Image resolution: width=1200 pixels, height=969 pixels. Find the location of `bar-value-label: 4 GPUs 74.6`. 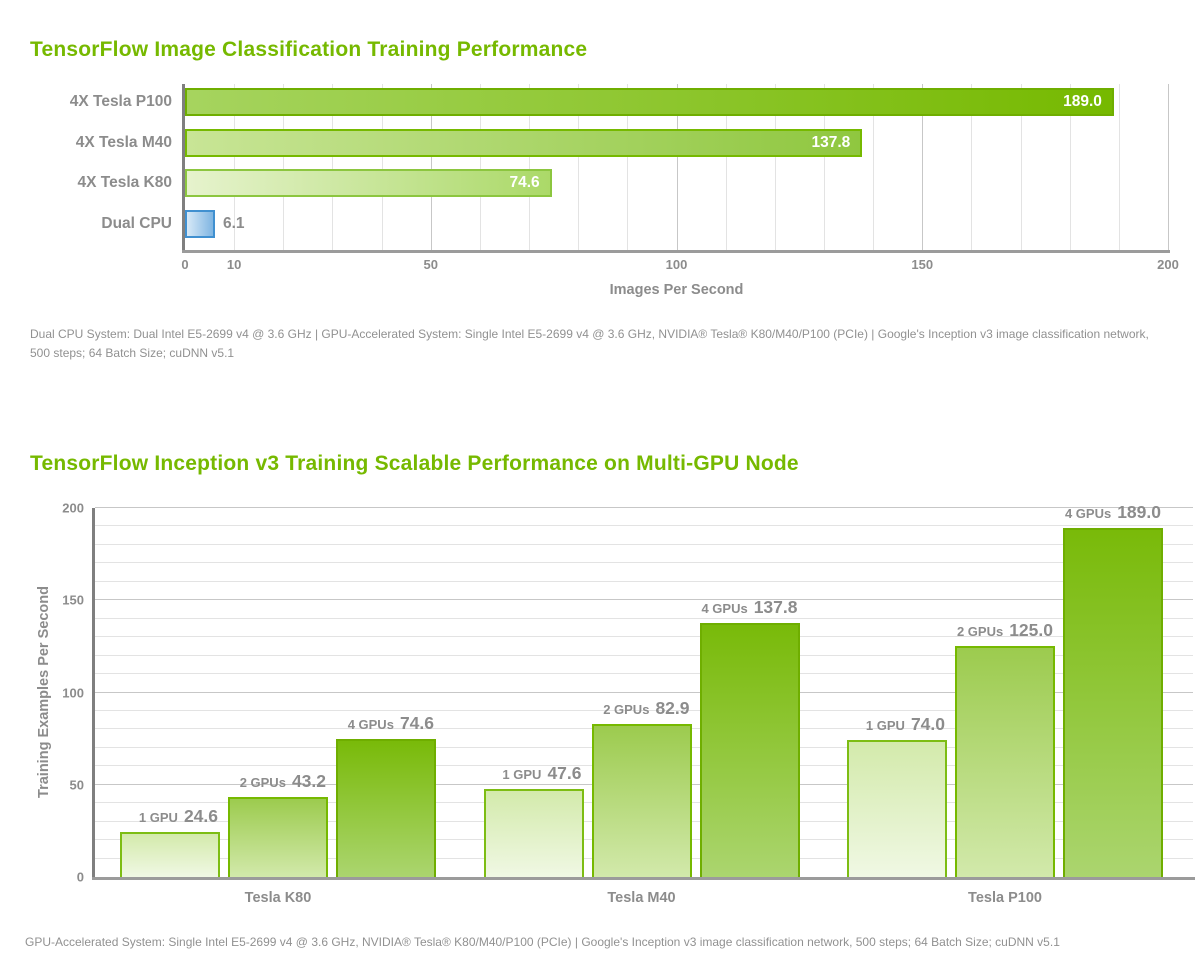

bar-value-label: 4 GPUs 74.6 is located at coordinates (391, 723).